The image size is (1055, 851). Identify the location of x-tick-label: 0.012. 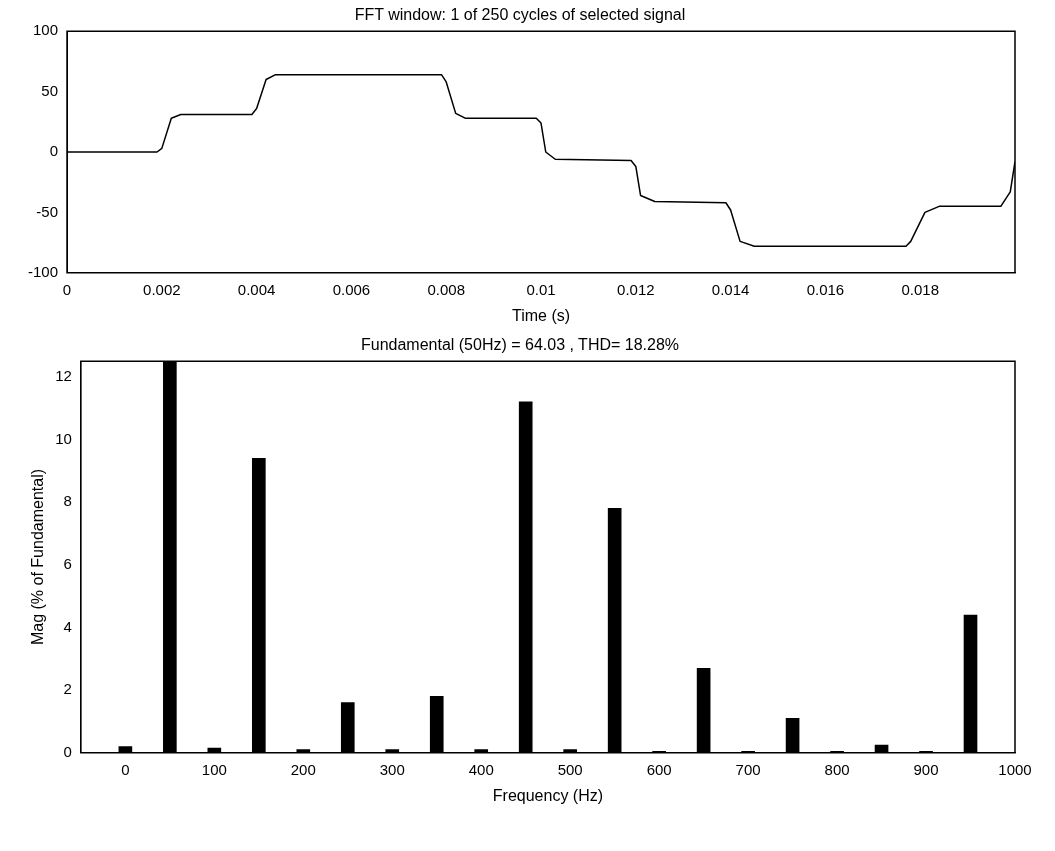
(636, 289).